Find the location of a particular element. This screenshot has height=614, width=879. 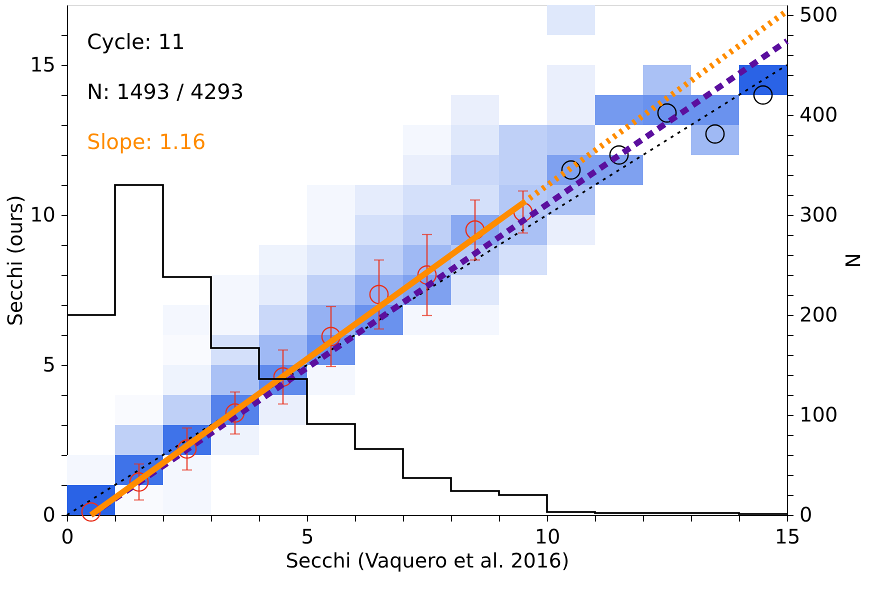

y2-tick-label: 400 is located at coordinates (819, 114).